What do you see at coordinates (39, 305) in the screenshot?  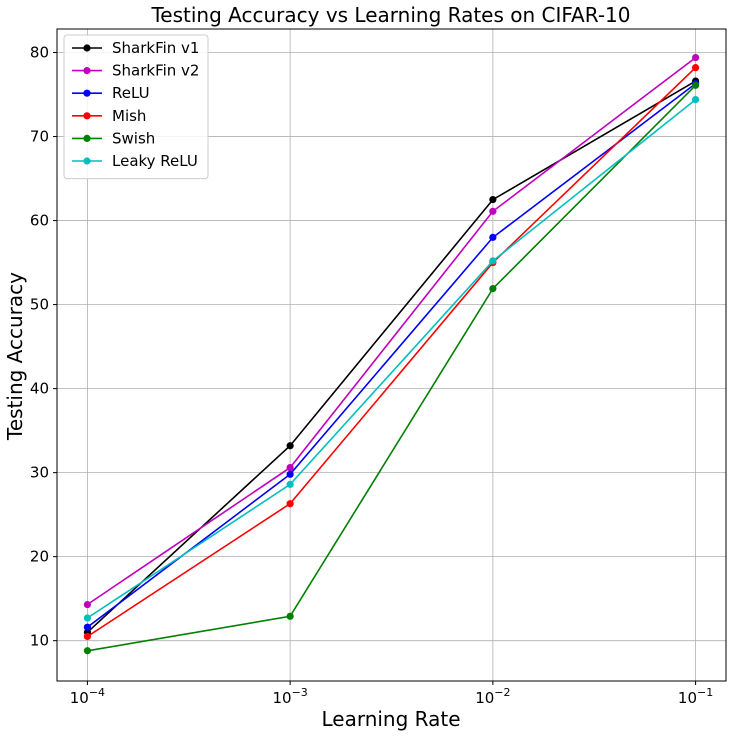 I see `y-tick-label: 50` at bounding box center [39, 305].